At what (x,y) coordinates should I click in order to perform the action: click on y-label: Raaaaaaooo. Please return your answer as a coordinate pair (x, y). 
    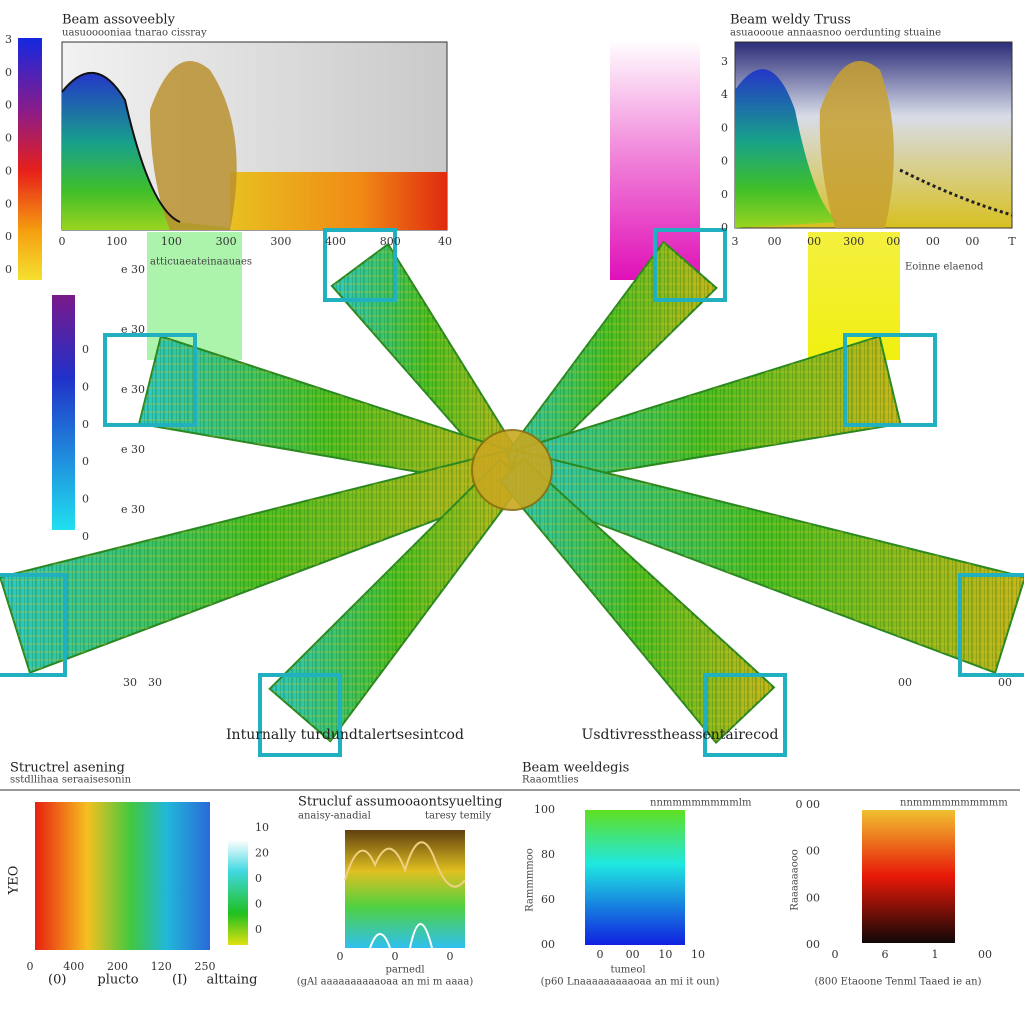
    Looking at the image, I should click on (795, 880).